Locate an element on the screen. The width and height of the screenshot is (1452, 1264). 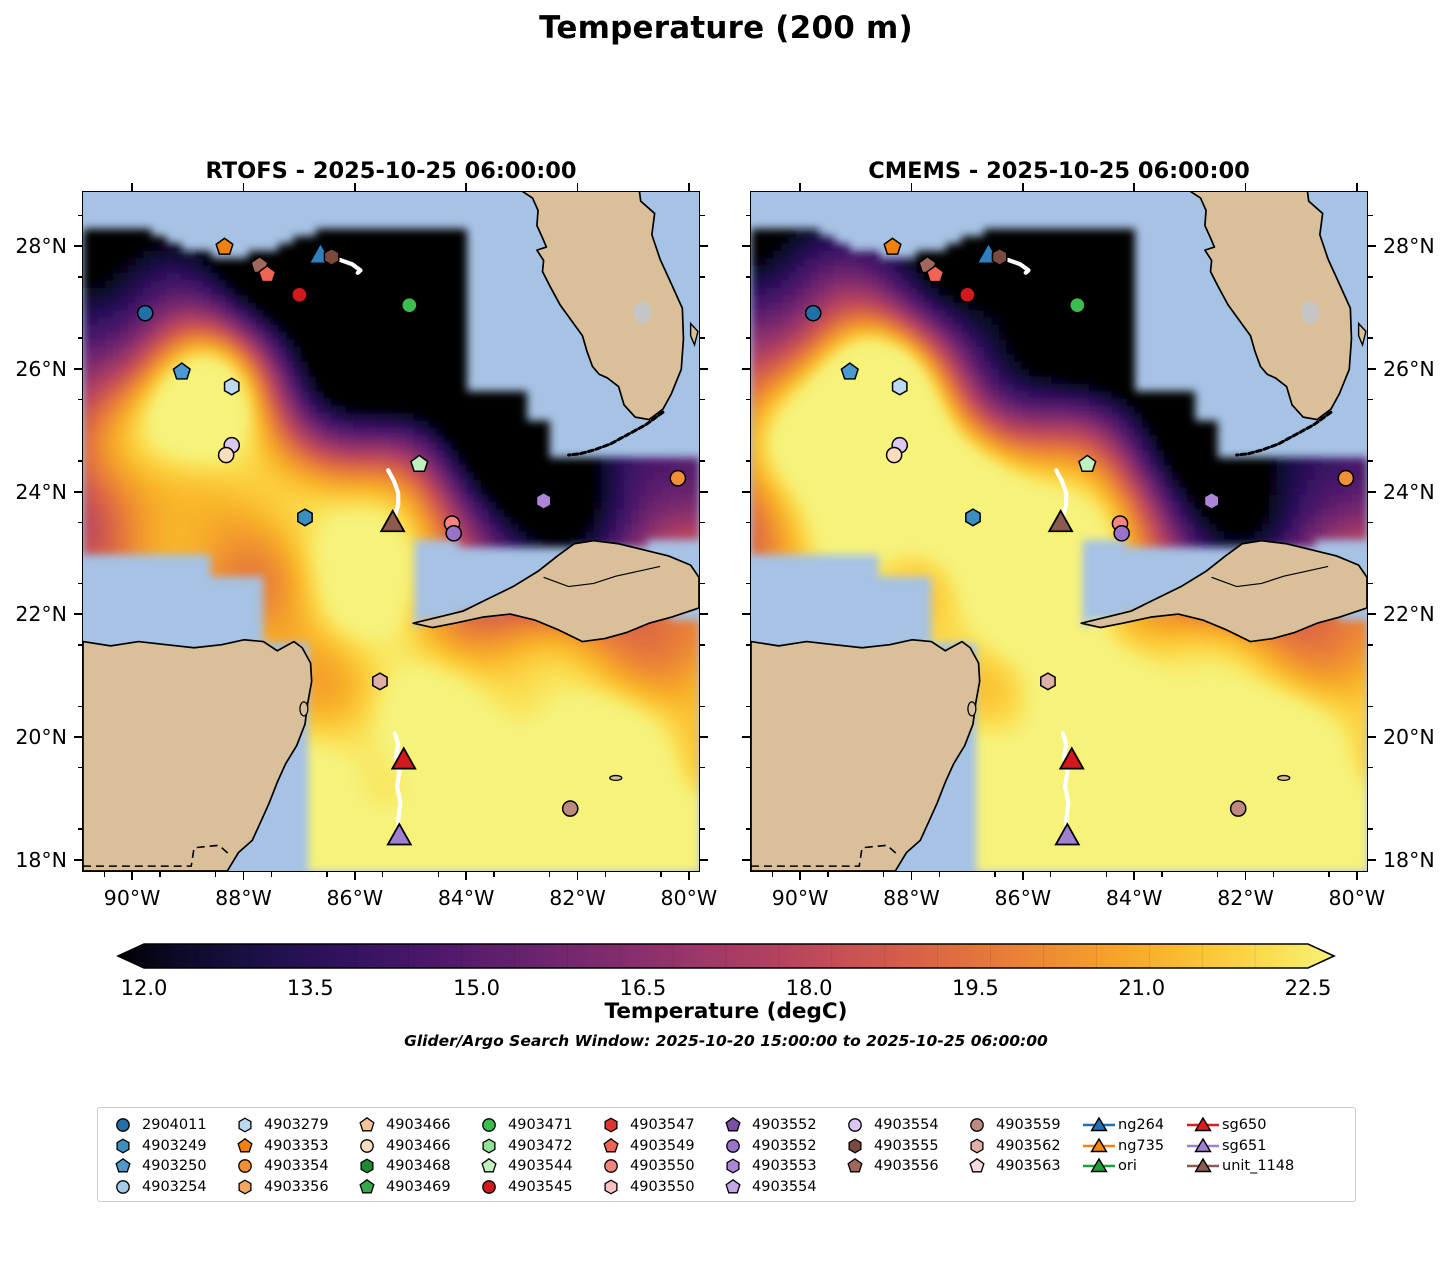
y-axis-tick-label: 18°N is located at coordinates (41, 859).